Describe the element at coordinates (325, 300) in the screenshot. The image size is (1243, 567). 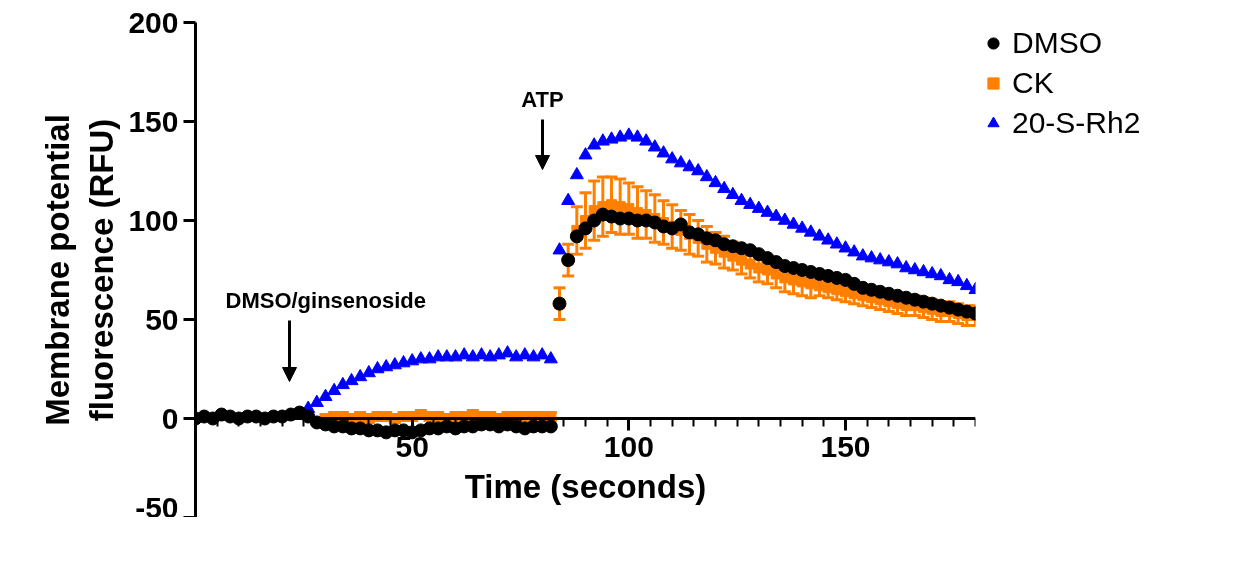
I see `annotation: DMSO/ginsenoside` at that location.